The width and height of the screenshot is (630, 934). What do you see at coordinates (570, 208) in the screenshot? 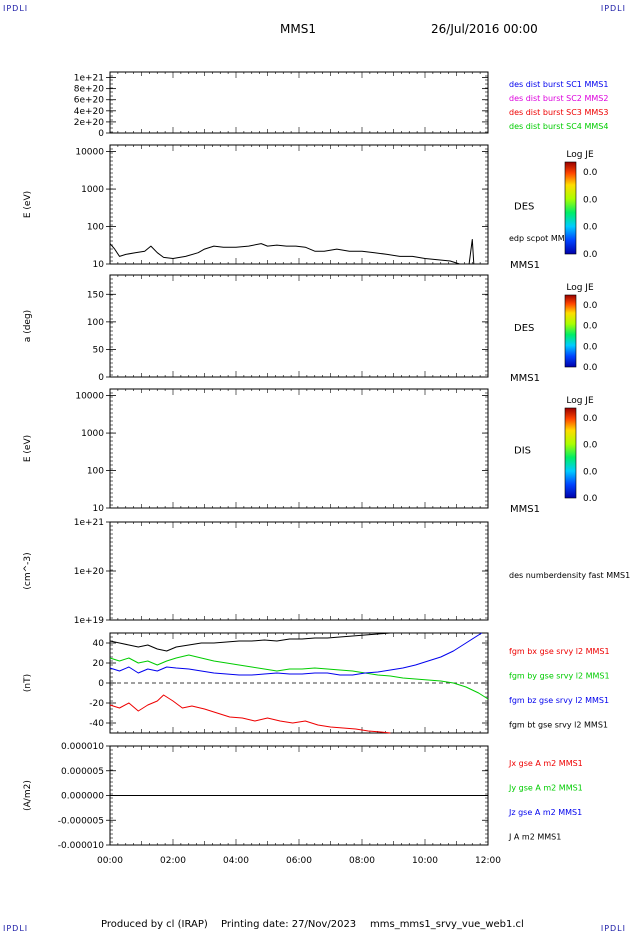
I see `colorbar-des` at bounding box center [570, 208].